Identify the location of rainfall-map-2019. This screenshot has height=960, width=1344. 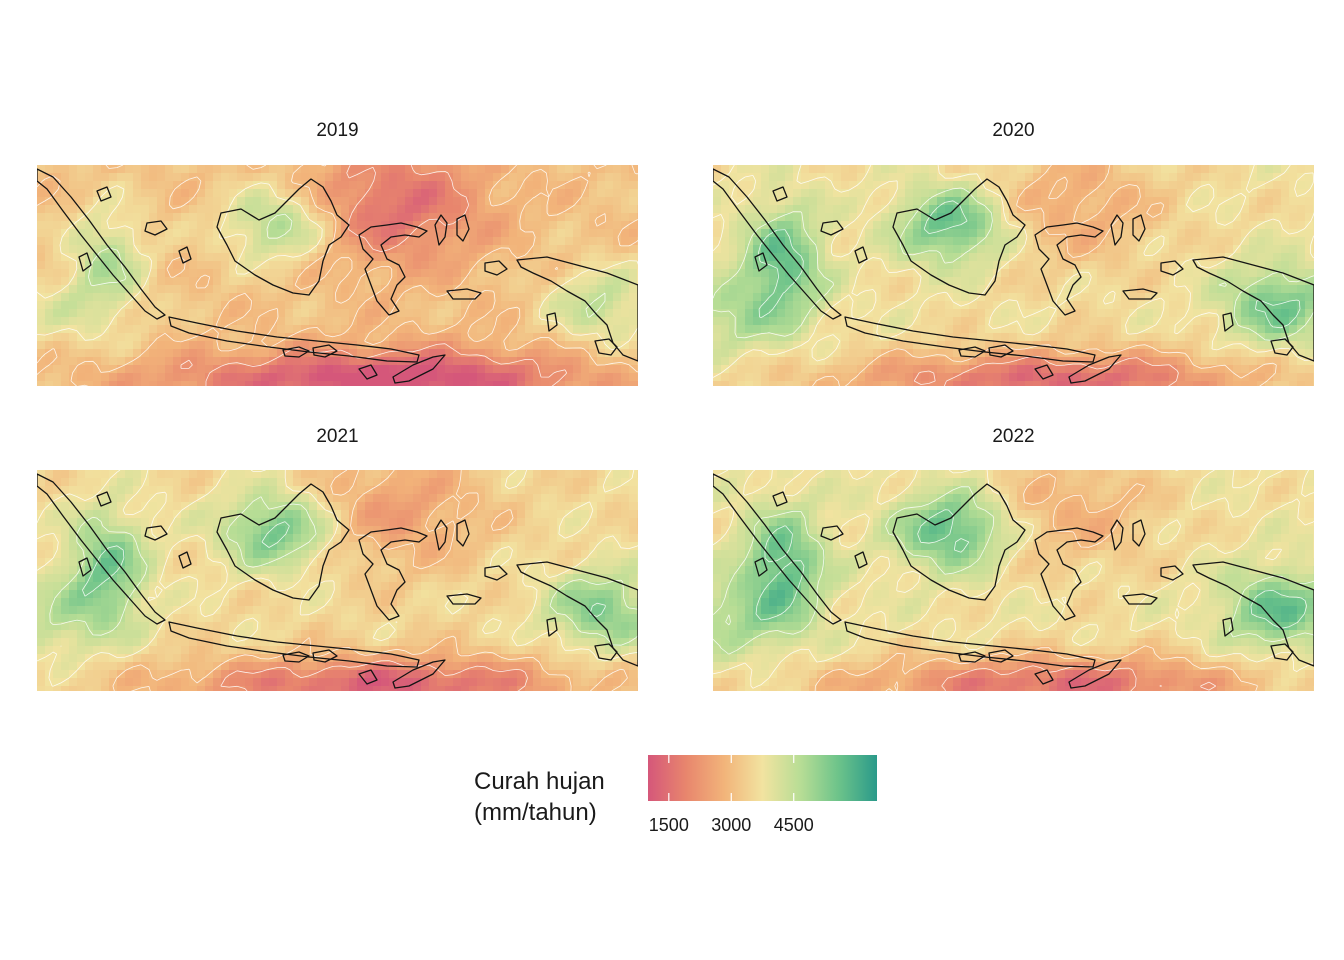
(337, 275).